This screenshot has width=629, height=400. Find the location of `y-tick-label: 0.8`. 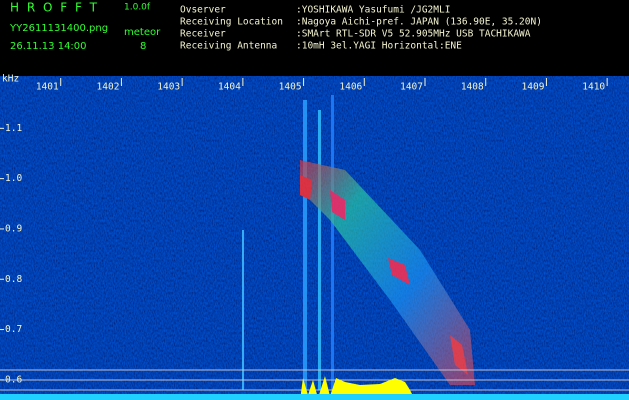

y-tick-label: 0.8 is located at coordinates (13, 279).